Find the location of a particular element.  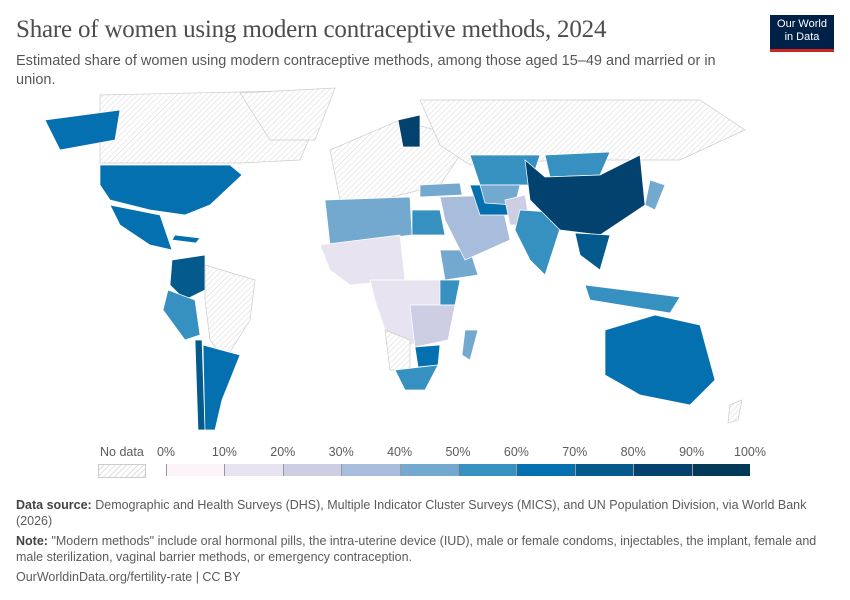

legend-tick-label: 0% is located at coordinates (166, 452).